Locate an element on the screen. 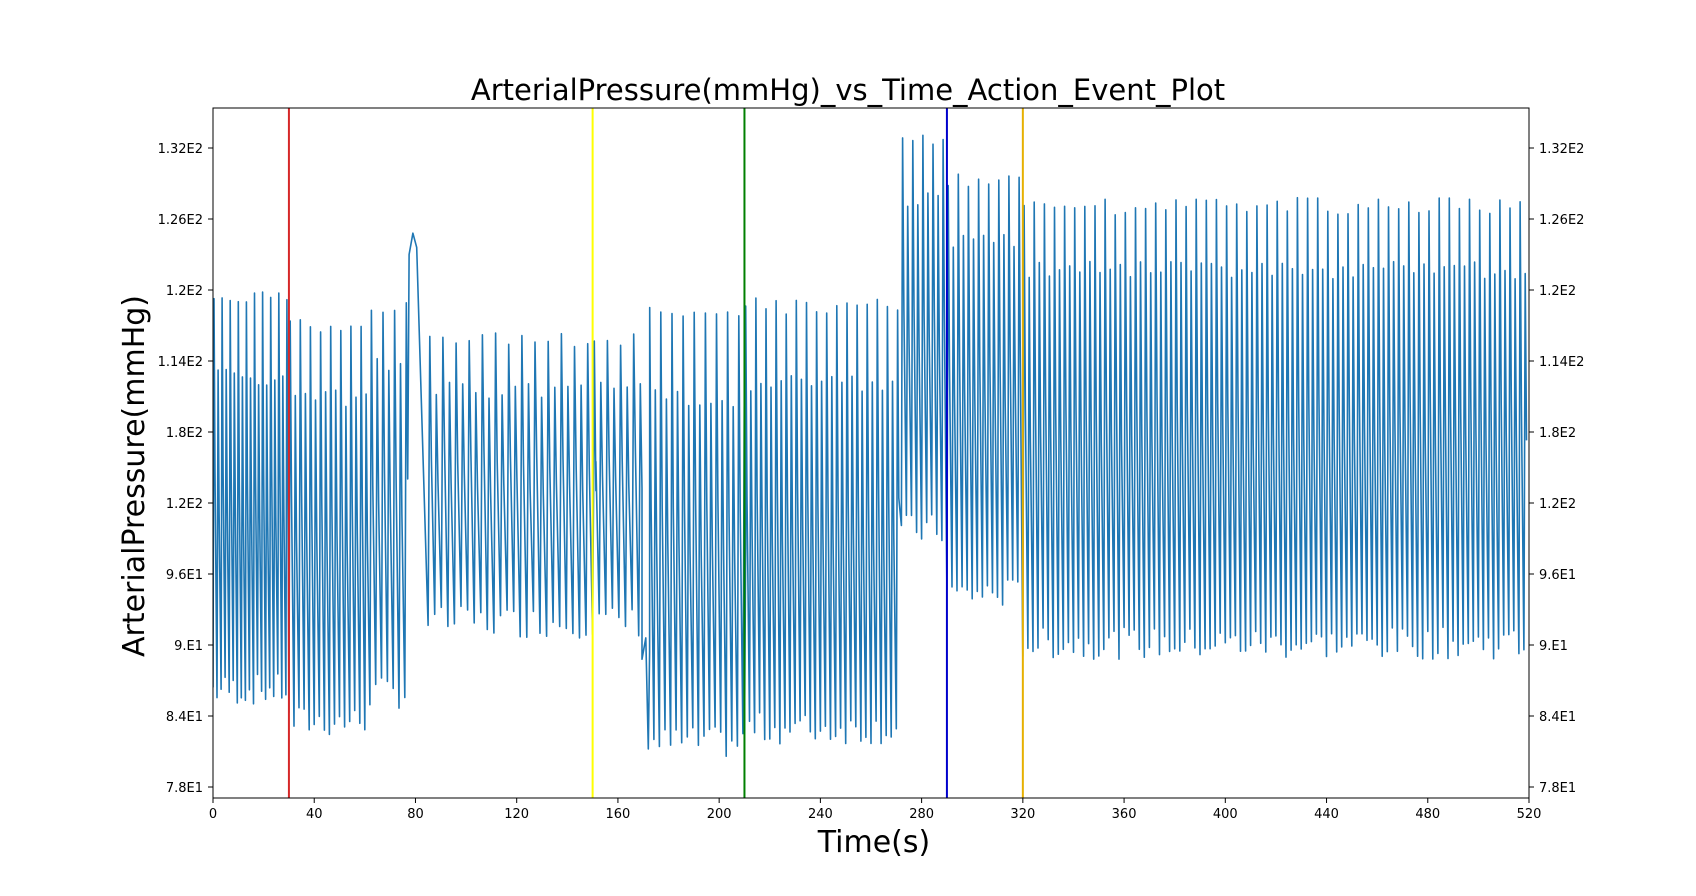 The image size is (1696, 896). x-tick-label: 40 is located at coordinates (314, 814).